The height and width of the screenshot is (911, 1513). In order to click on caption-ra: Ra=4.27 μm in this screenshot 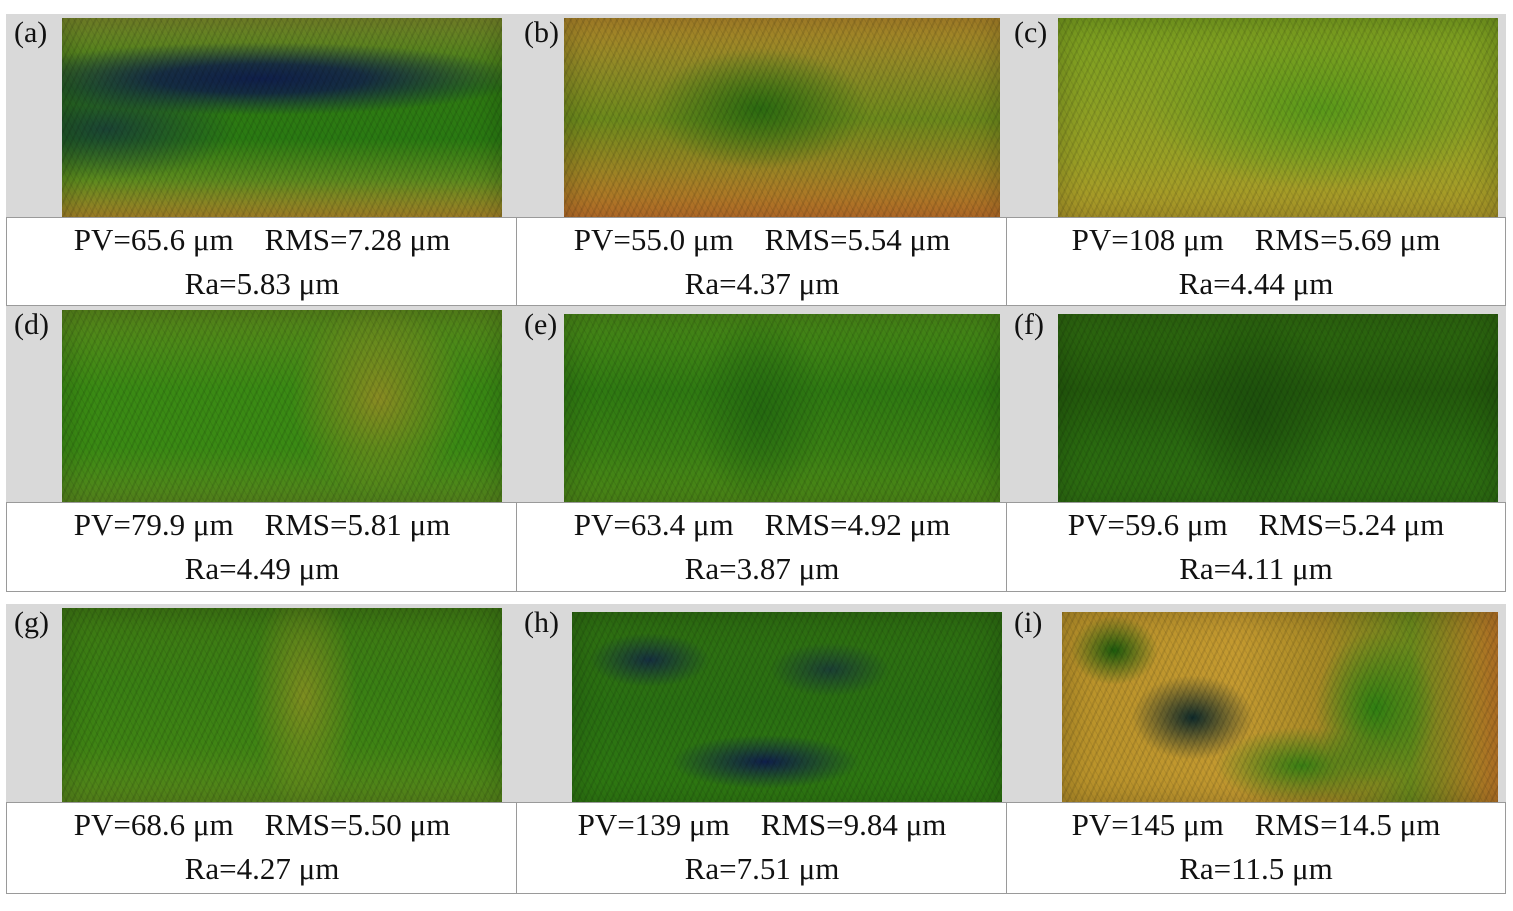, I will do `click(262, 868)`.